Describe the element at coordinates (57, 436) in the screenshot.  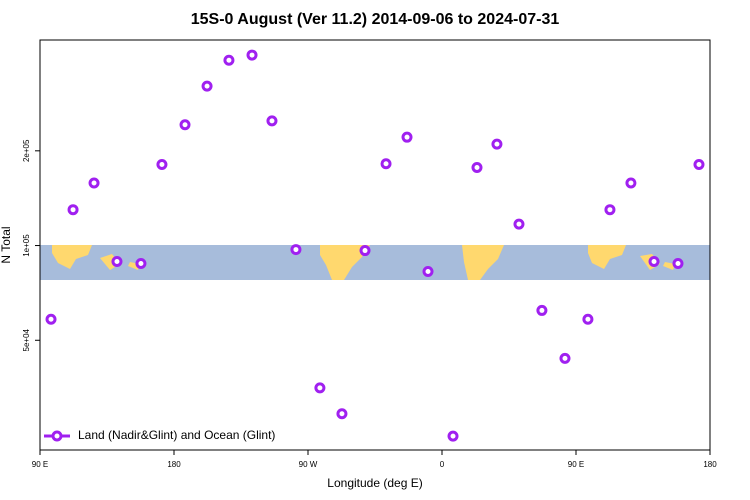
I see `legend-marker` at that location.